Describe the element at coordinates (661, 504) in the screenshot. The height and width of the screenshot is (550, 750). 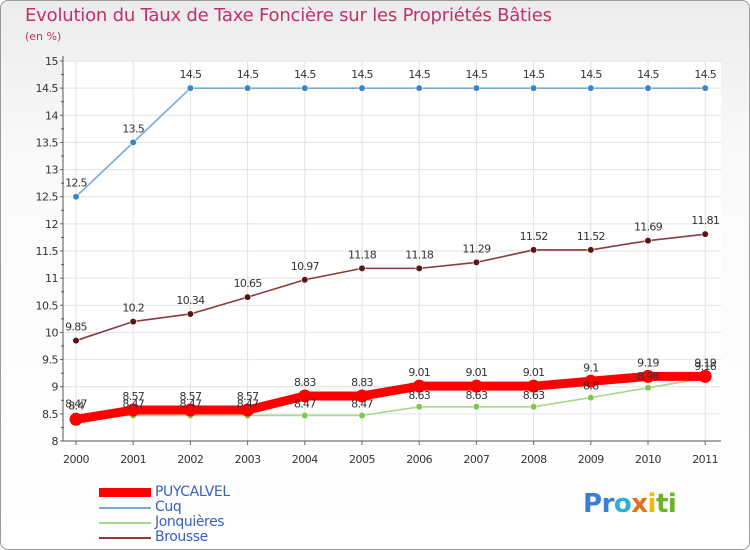
I see `logo-letter: t` at that location.